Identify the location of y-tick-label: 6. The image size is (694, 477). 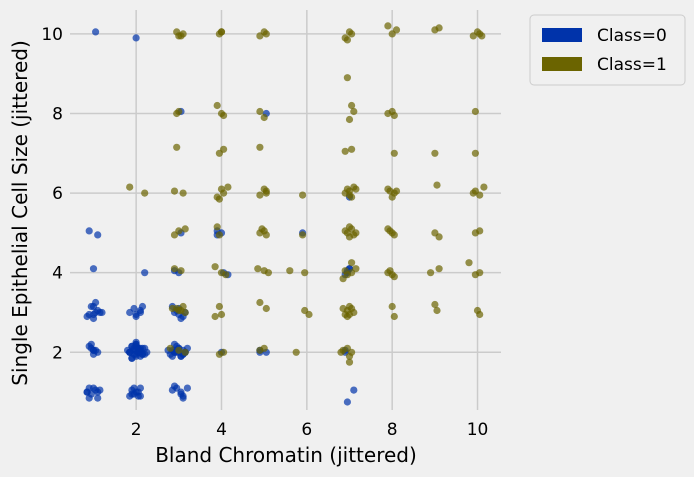
(57, 194).